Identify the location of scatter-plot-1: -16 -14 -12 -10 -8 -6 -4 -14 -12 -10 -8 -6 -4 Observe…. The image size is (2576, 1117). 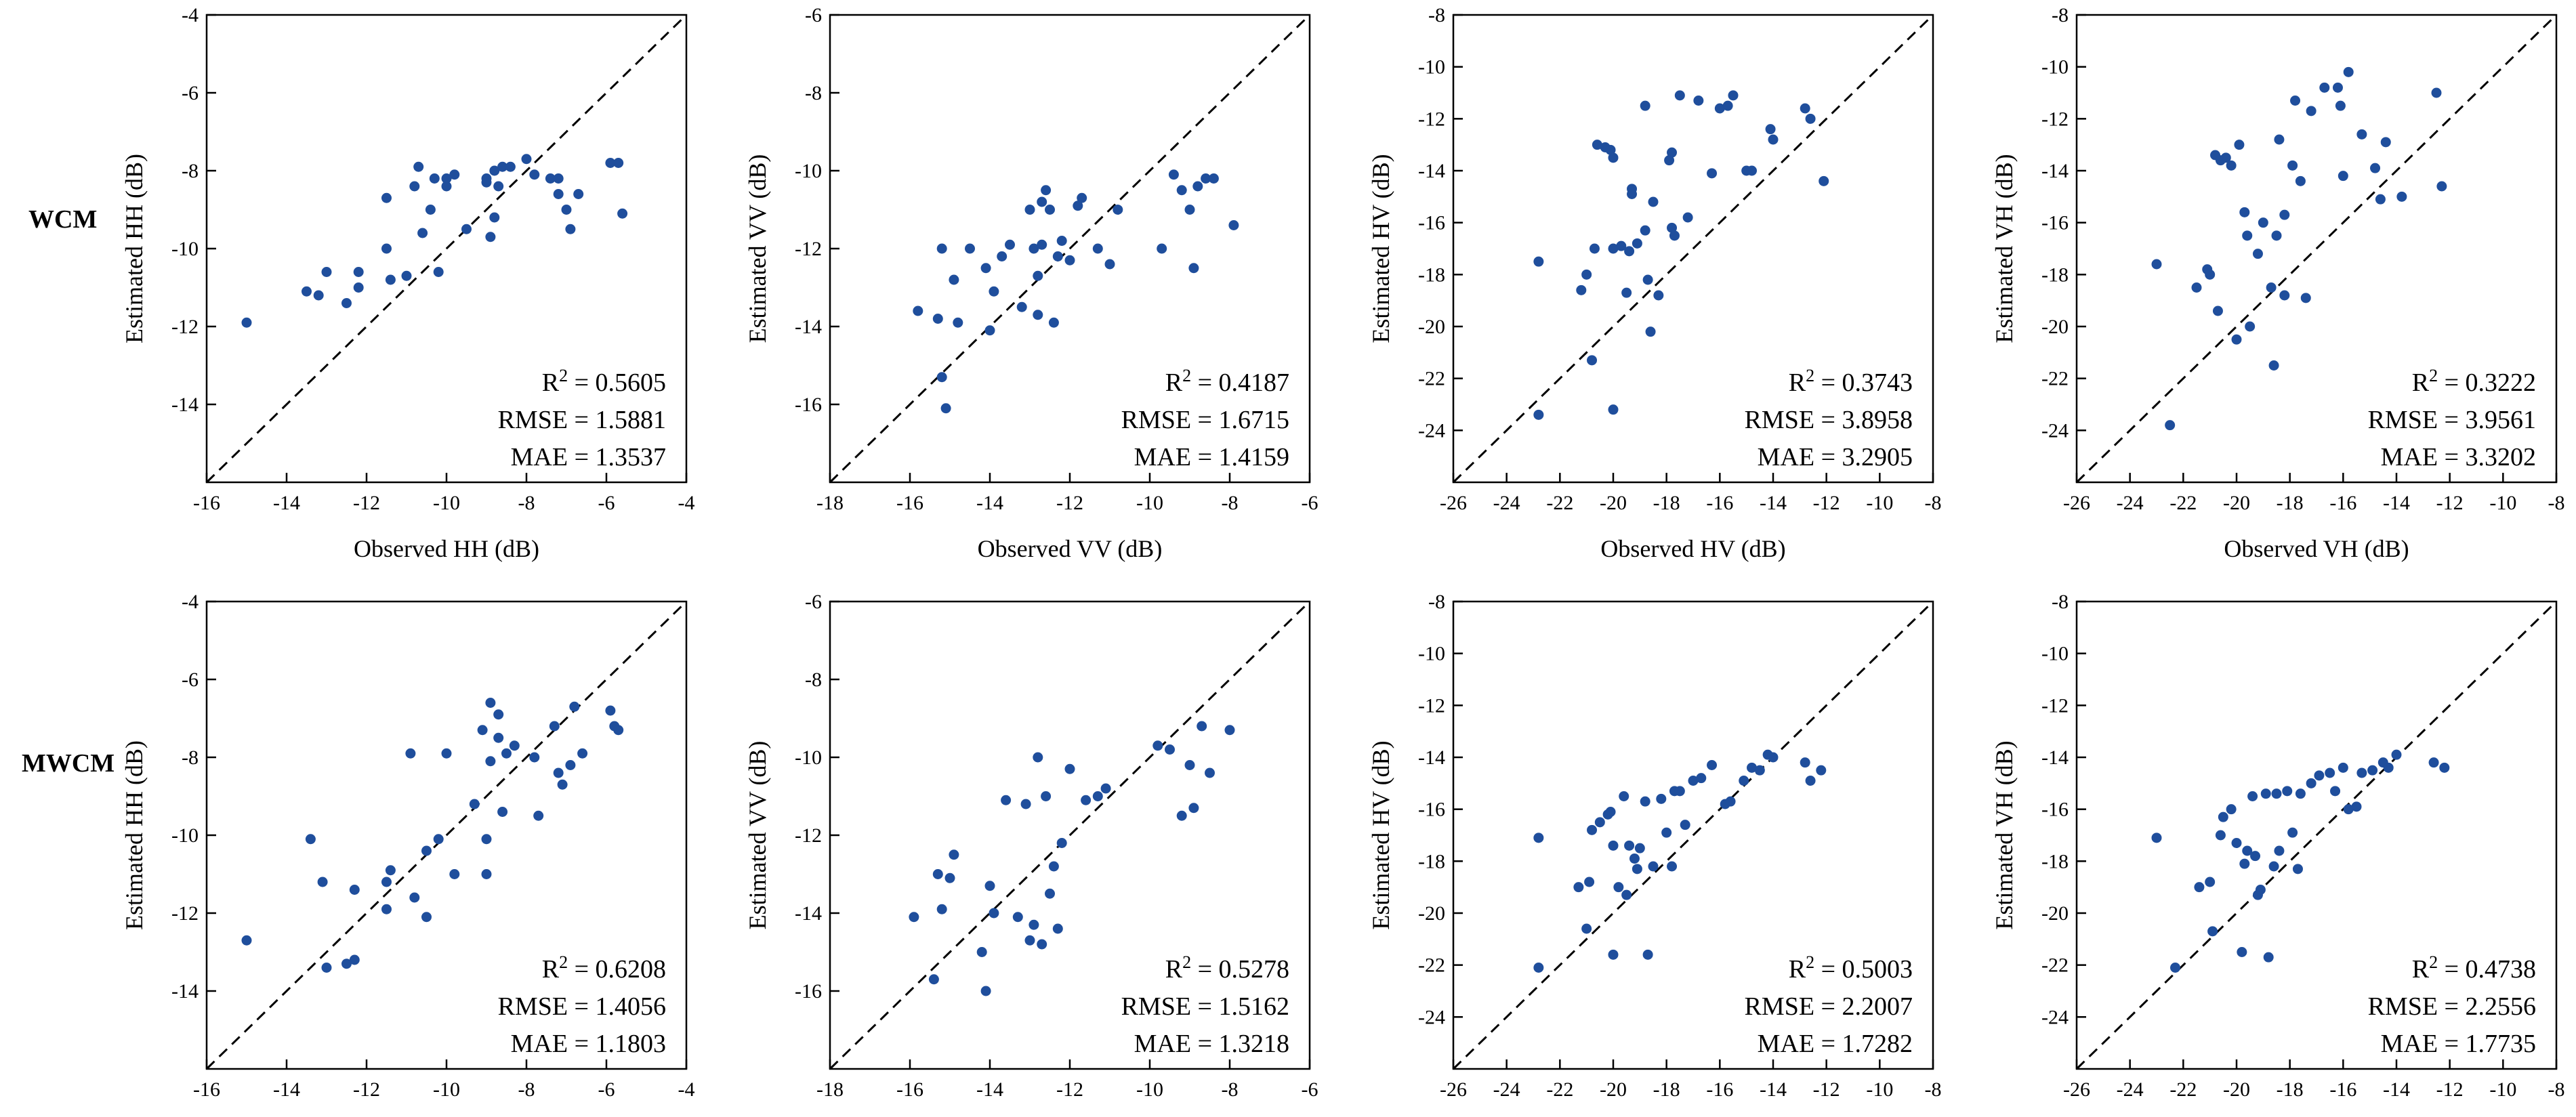
(408, 283).